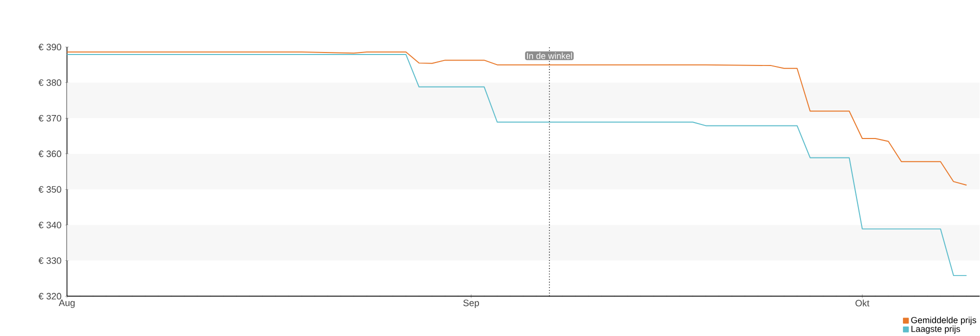 The height and width of the screenshot is (336, 980). What do you see at coordinates (50, 296) in the screenshot?
I see `y-tick-label: € 320` at bounding box center [50, 296].